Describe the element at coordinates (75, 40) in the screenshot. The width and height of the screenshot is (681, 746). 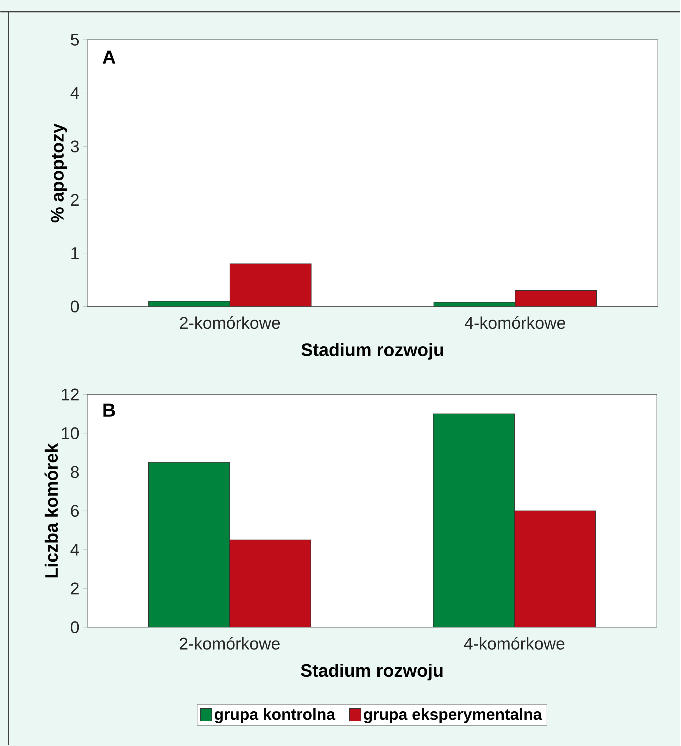
I see `y-tick-label: 5` at that location.